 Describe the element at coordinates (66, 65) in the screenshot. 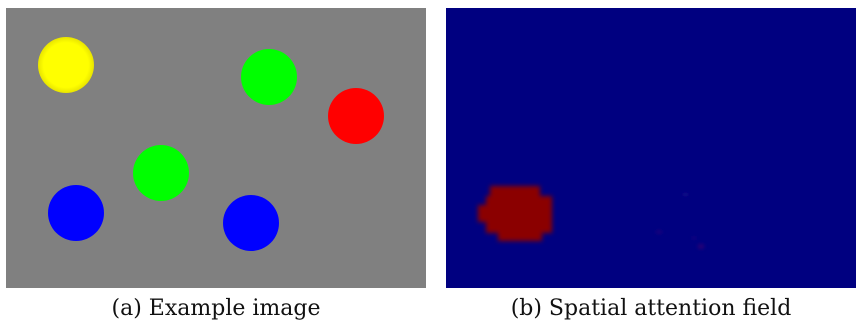

I see `yellow-circle` at that location.